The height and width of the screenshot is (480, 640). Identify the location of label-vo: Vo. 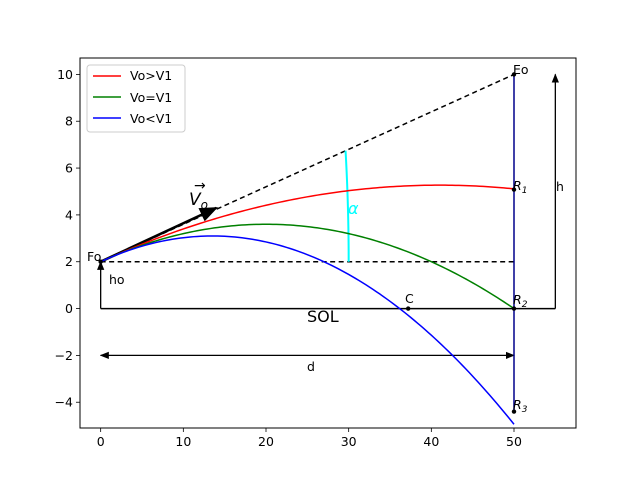
(198, 201).